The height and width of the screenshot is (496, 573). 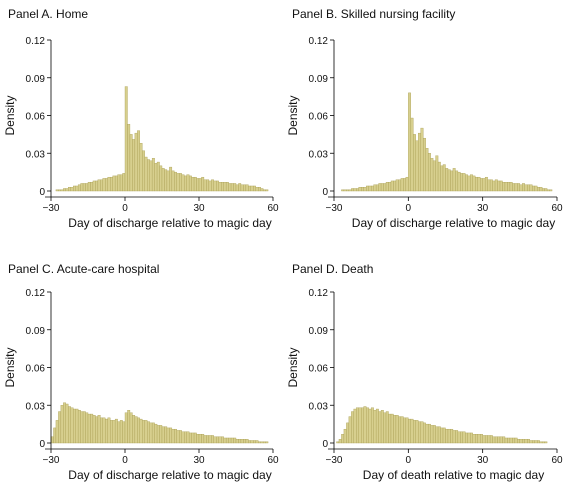 I want to click on x-tick-label: 60, so click(x=273, y=208).